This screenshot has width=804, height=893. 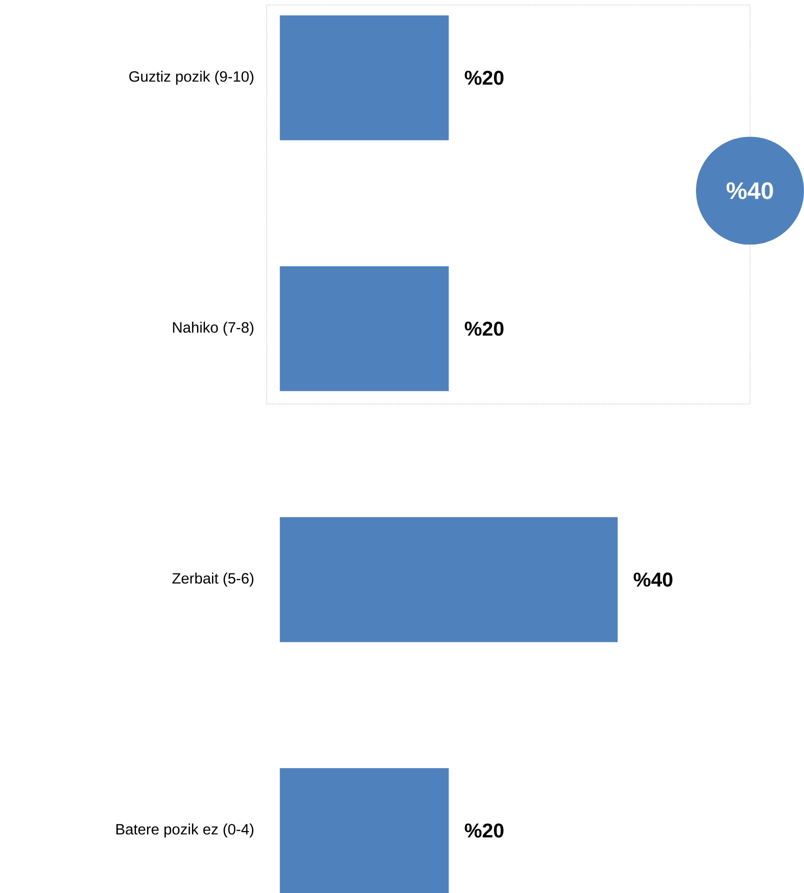 What do you see at coordinates (213, 329) in the screenshot?
I see `y-tick-label: Nahiko (7-8)` at bounding box center [213, 329].